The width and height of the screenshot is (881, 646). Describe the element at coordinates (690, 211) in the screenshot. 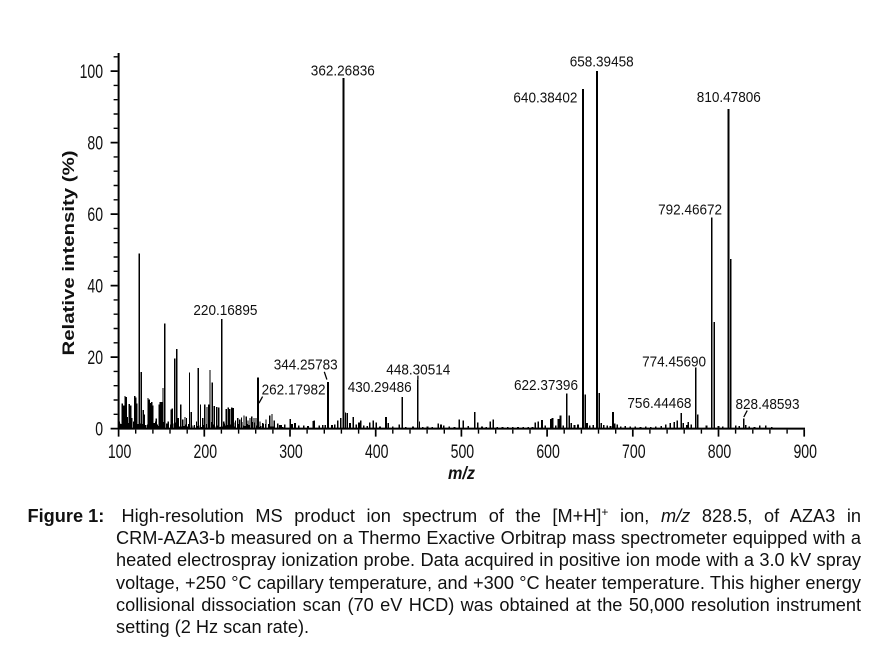

I see `svg-text: 792.46672` at that location.